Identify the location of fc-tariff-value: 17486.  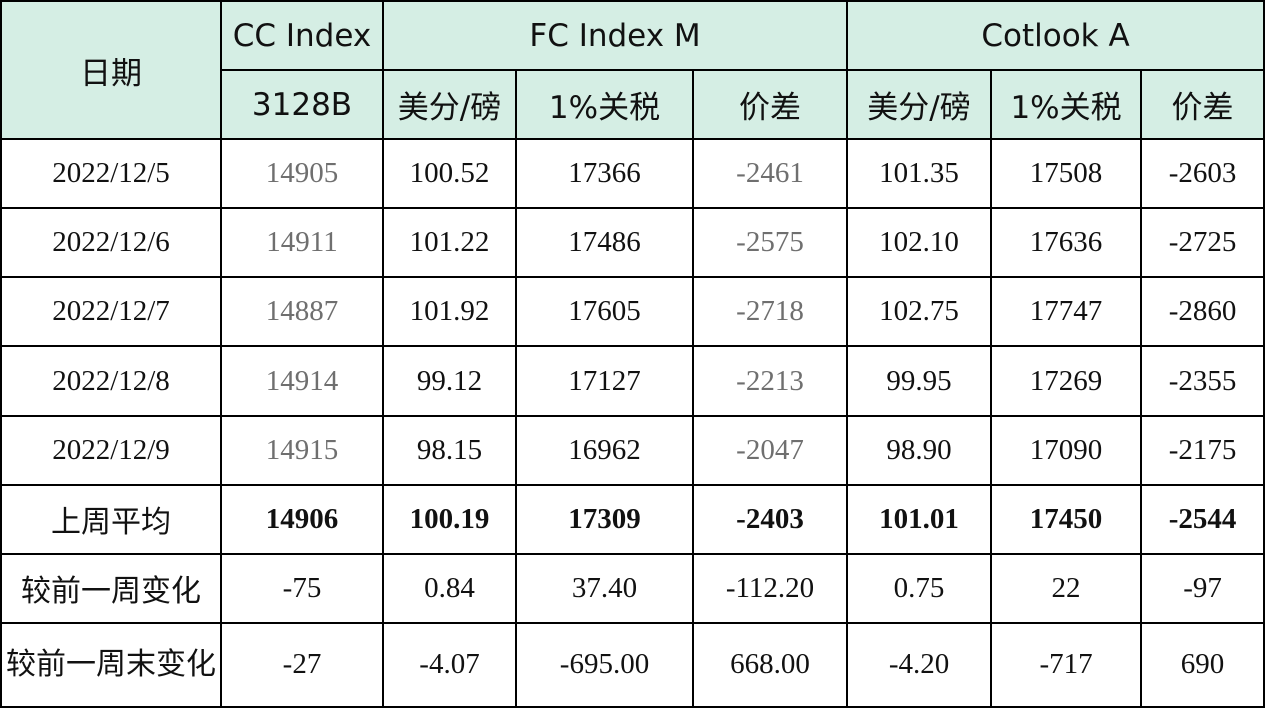
(604, 243).